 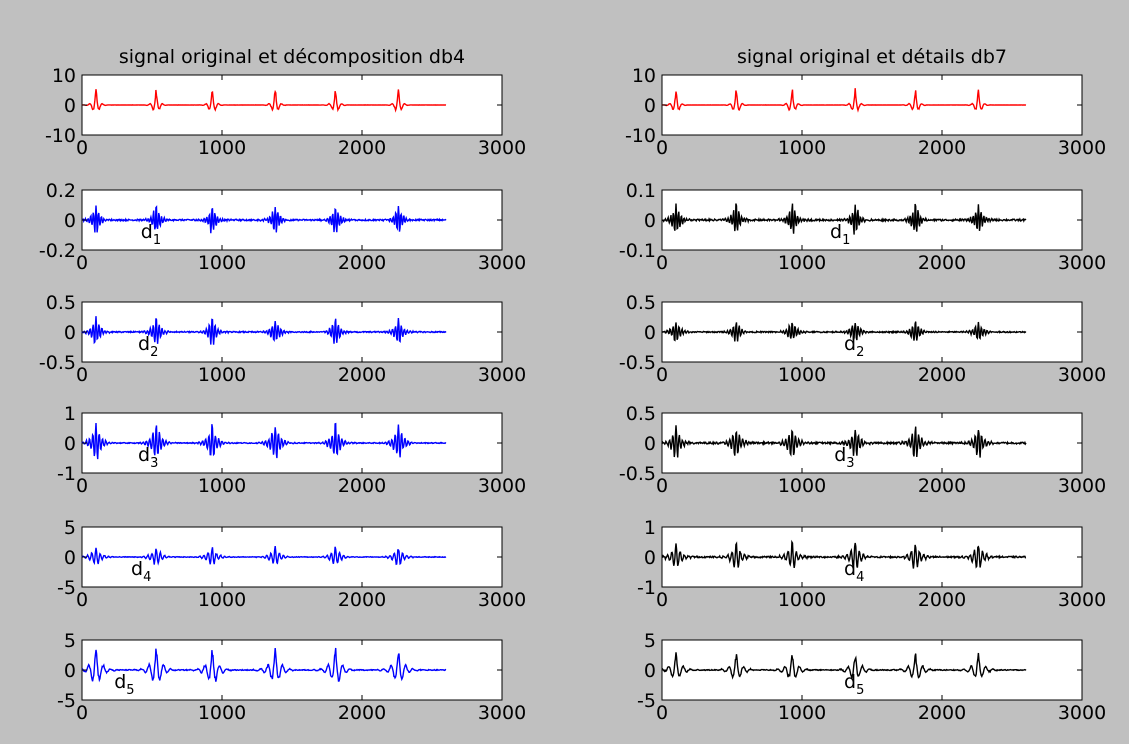 I want to click on y-tick-label: -10, so click(x=60, y=136).